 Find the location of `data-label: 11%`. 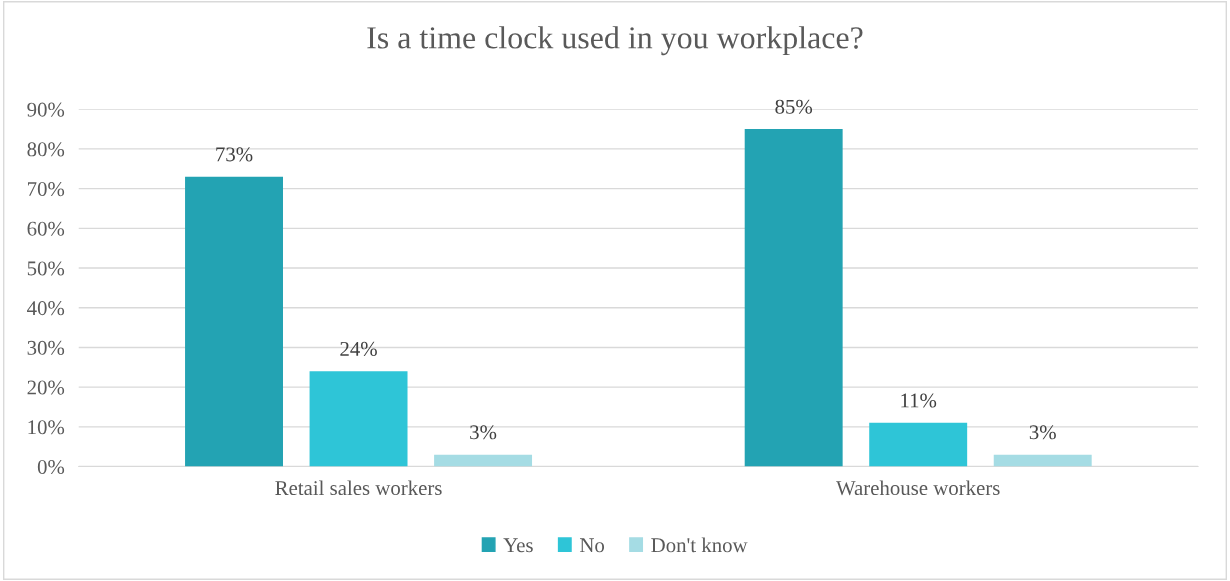

data-label: 11% is located at coordinates (919, 400).